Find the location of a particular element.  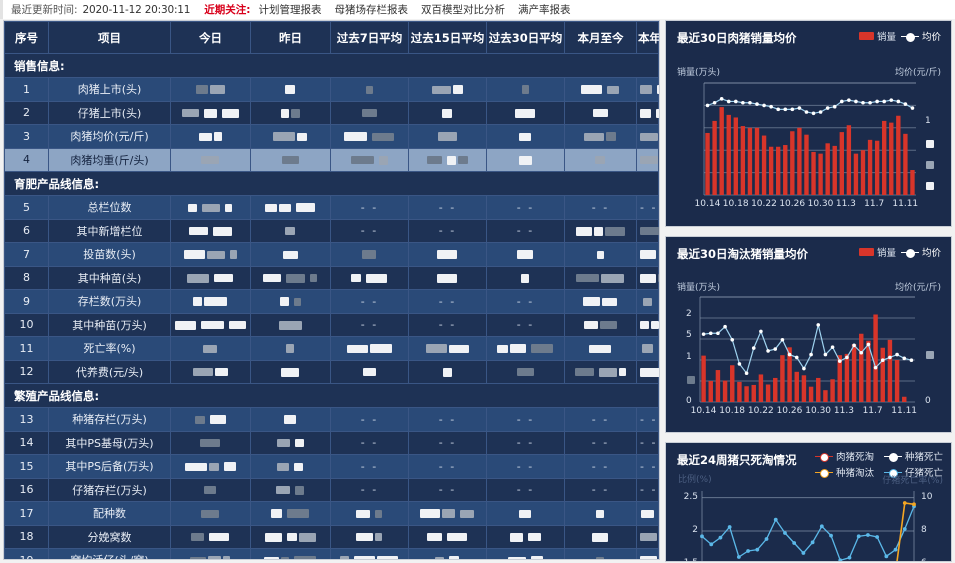

table-row: 7 投苗数(头) is located at coordinates (331, 254).